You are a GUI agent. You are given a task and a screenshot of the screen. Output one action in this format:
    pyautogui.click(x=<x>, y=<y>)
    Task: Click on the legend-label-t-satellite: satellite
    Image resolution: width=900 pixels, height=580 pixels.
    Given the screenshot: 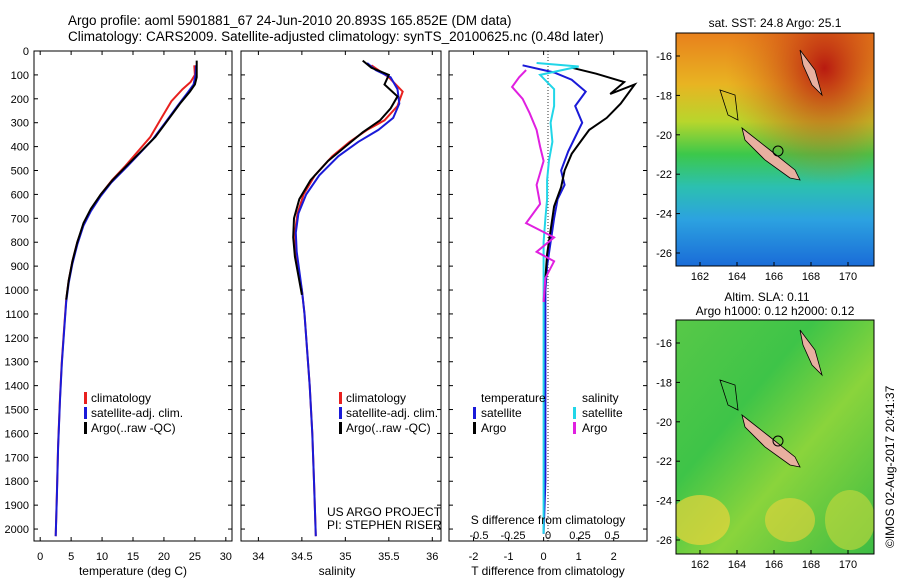 What is the action you would take?
    pyautogui.click(x=501, y=413)
    